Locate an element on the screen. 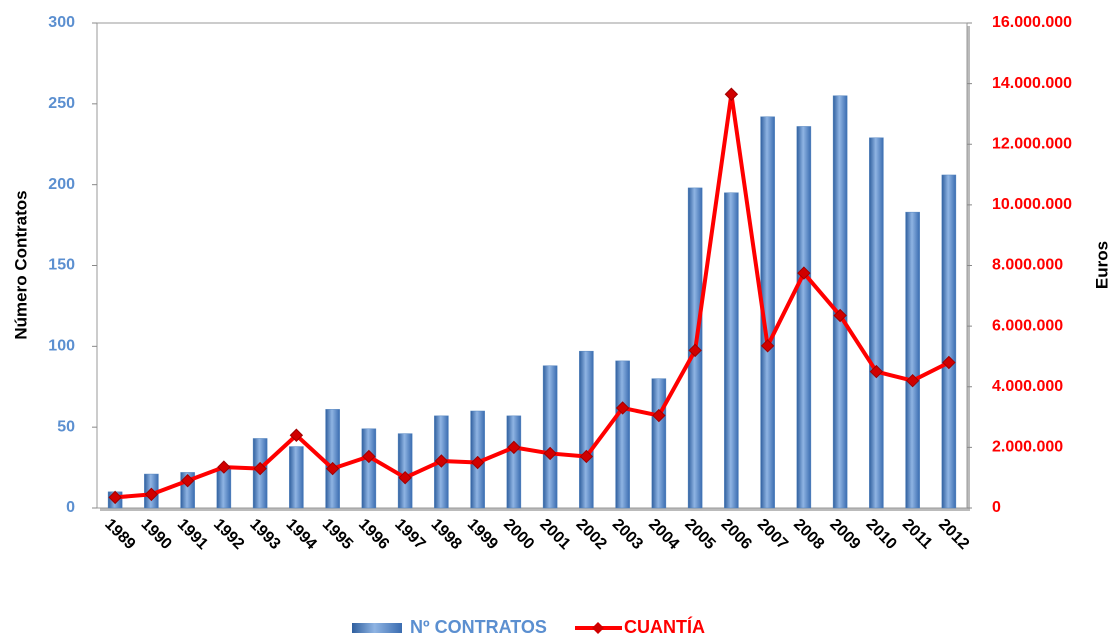 The width and height of the screenshot is (1118, 639). y-axis-title: Número Contratos is located at coordinates (20, 264).